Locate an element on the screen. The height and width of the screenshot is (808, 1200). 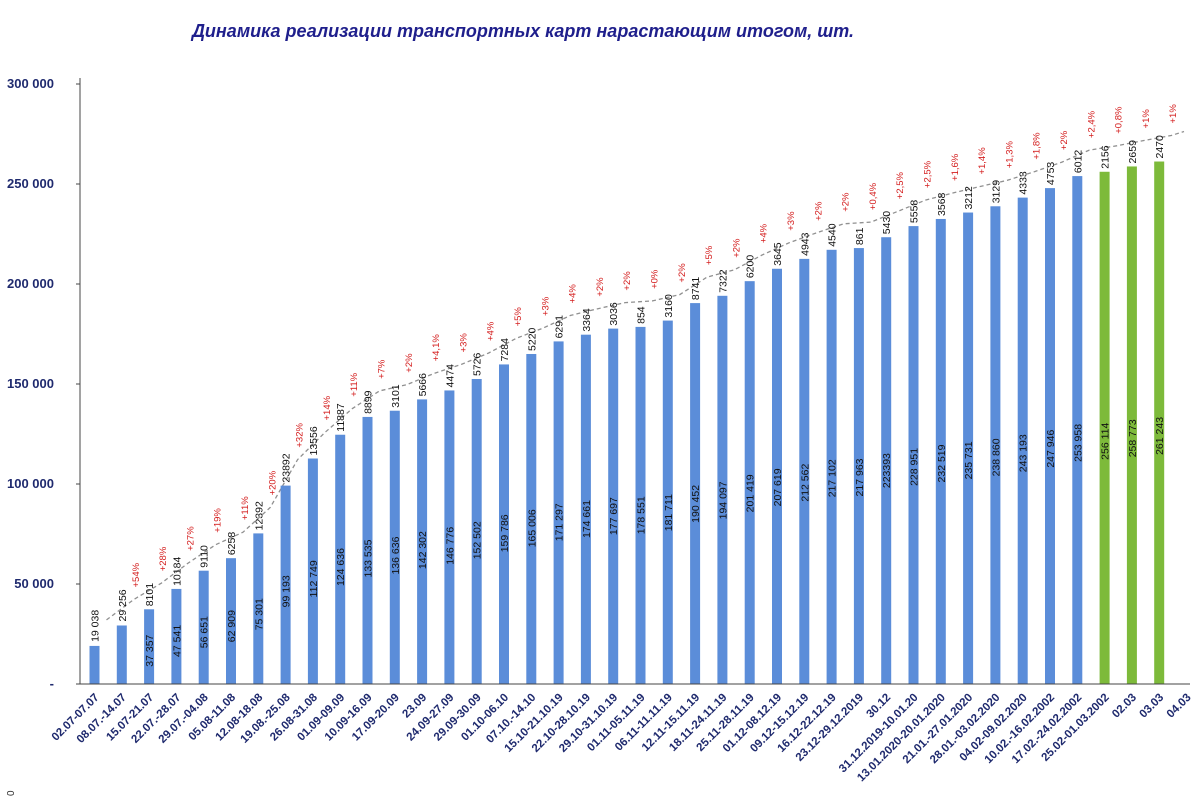
growth-label: +4,1% is located at coordinates (436, 348).